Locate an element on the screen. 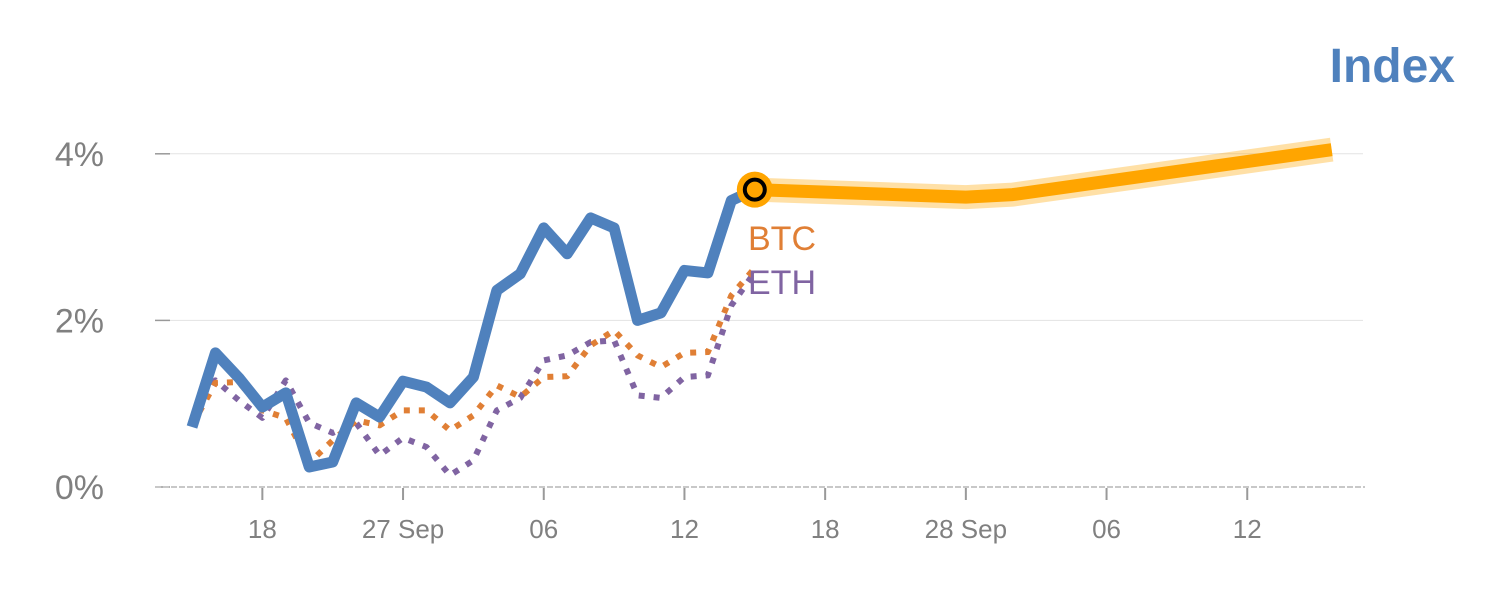  series-line-eth is located at coordinates (473, 374).